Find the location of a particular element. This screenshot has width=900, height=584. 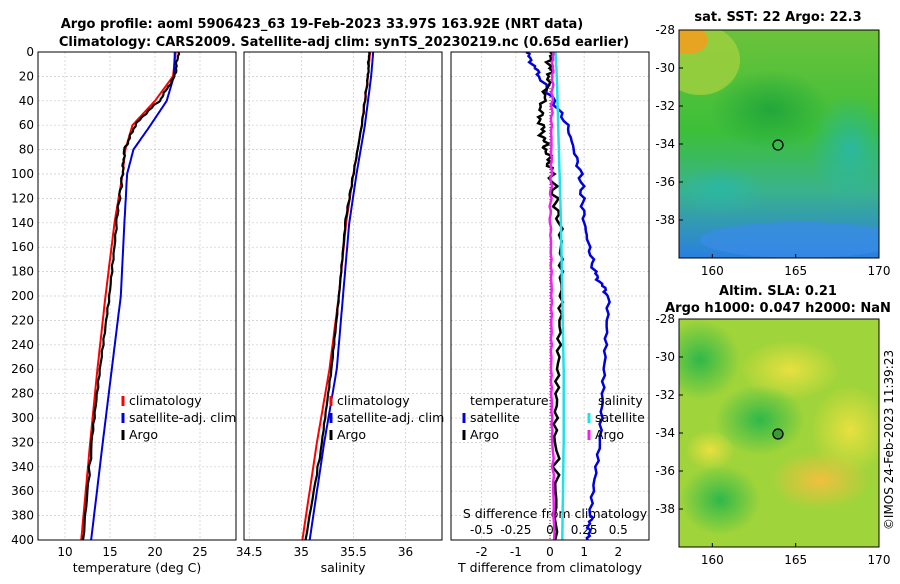

s-tick-label: 0.25 is located at coordinates (584, 530).